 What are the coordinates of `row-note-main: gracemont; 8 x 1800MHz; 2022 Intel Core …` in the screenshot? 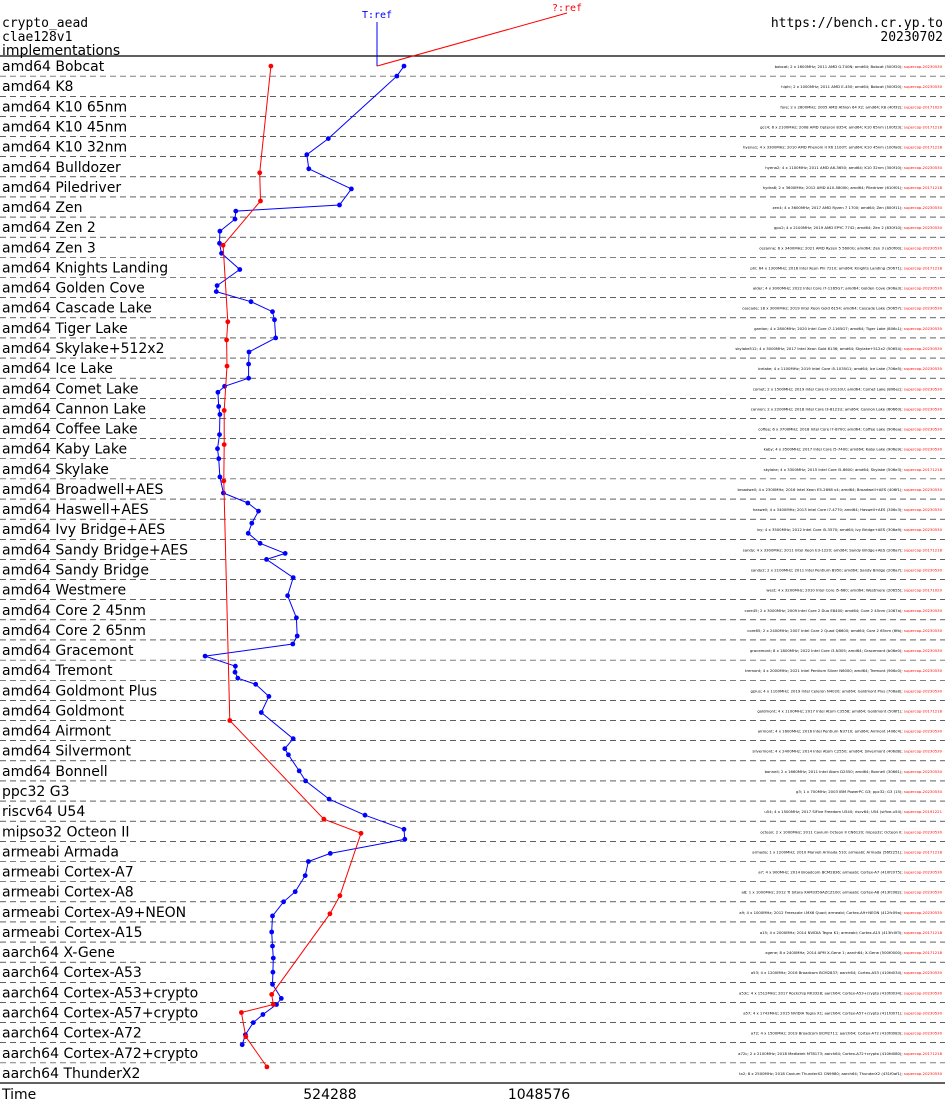 It's located at (827, 650).